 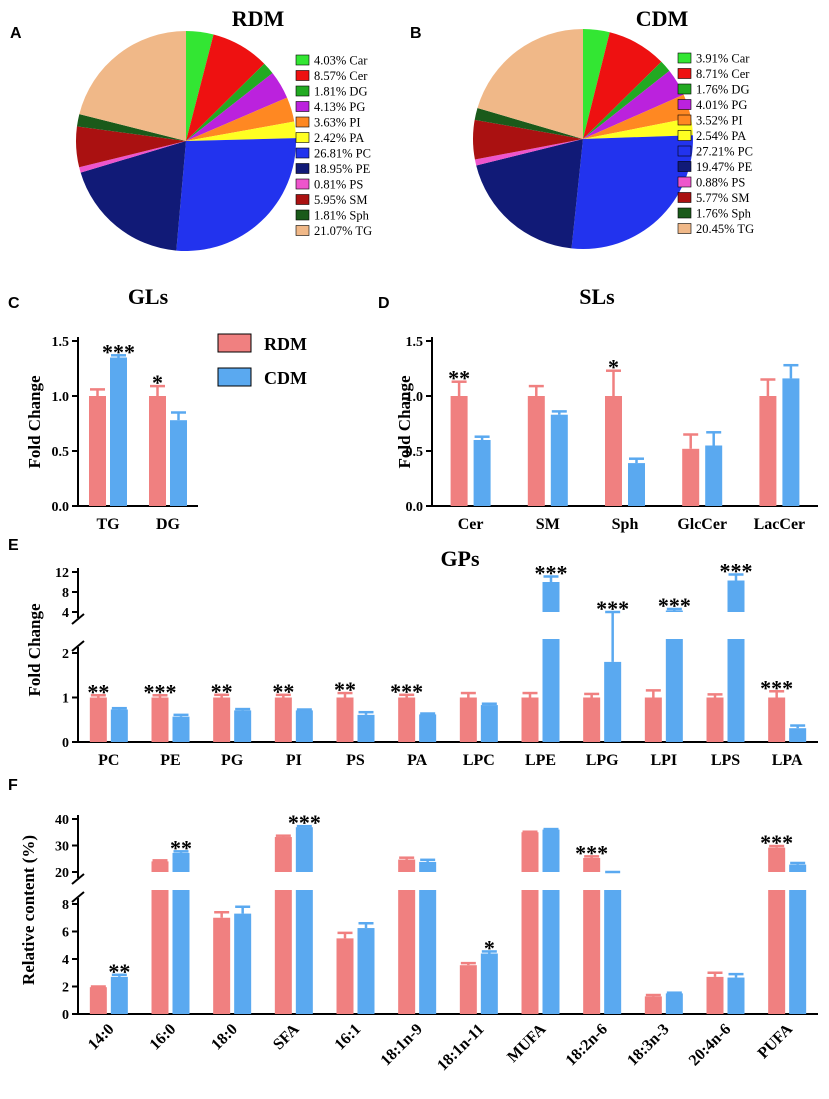 What do you see at coordinates (348, 1037) in the screenshot?
I see `x-tick-label: 16:1` at bounding box center [348, 1037].